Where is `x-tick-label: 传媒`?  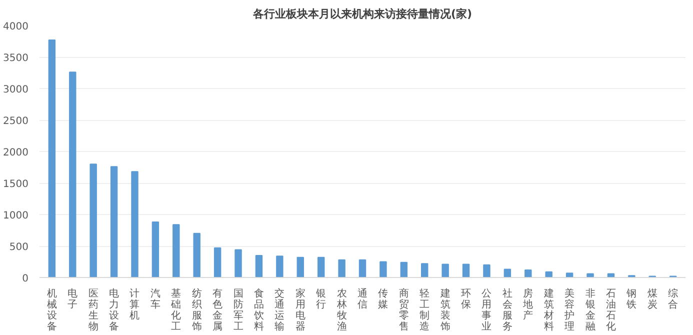
x-tick-label: 传媒 is located at coordinates (383, 299).